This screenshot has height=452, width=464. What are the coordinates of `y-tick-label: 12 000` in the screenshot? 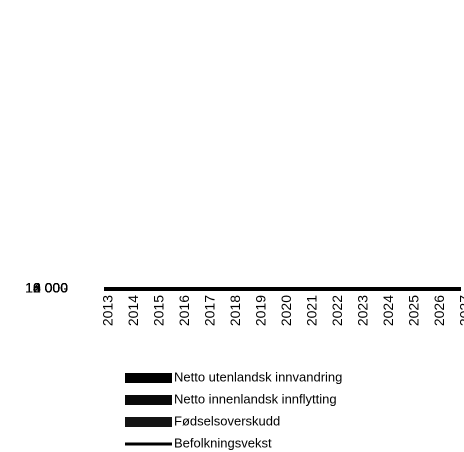 It's located at (46, 288).